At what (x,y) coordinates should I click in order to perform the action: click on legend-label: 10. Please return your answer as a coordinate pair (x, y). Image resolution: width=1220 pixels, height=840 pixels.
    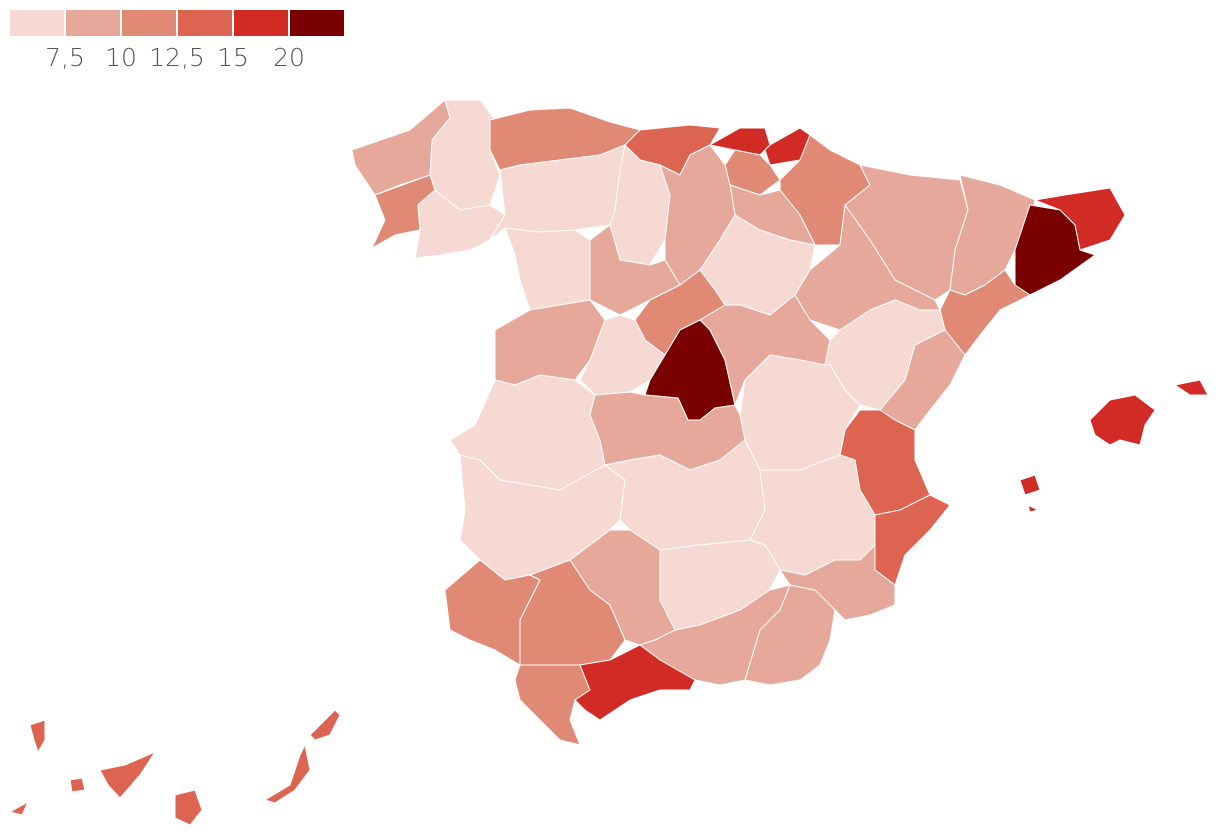
    Looking at the image, I should click on (121, 57).